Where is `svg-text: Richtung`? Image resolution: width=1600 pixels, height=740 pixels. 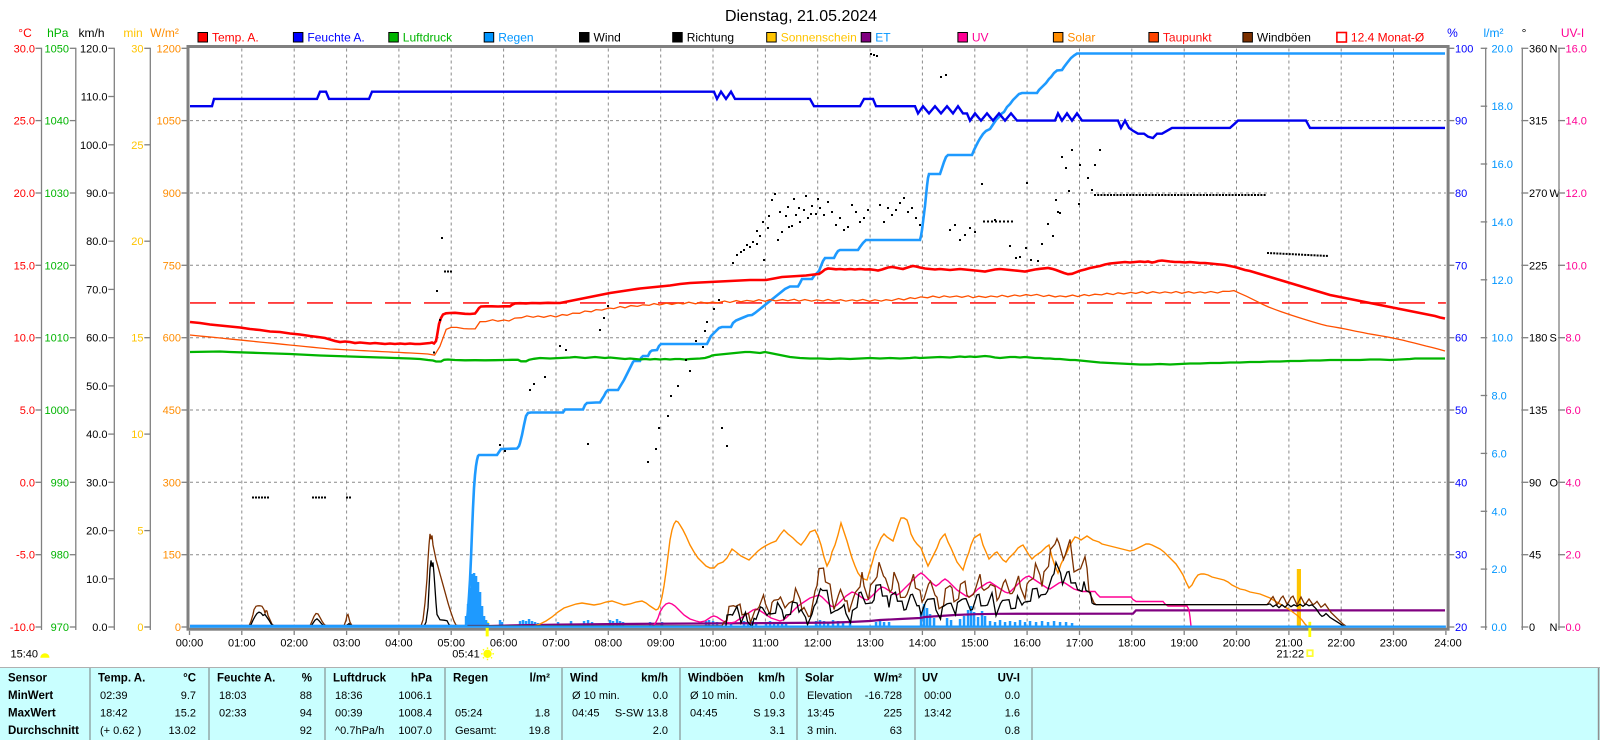
svg-text: Richtung is located at coordinates (710, 38).